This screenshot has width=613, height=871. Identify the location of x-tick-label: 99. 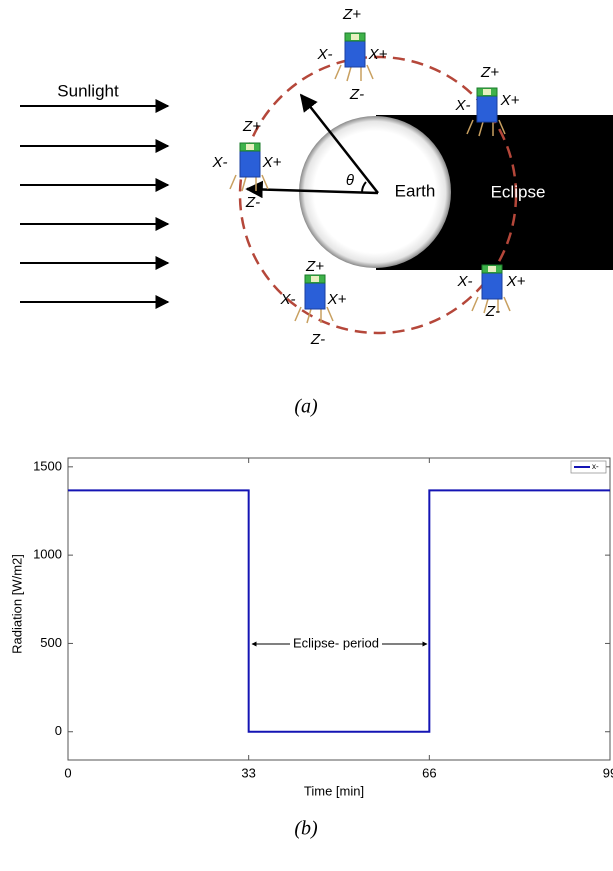
(608, 772).